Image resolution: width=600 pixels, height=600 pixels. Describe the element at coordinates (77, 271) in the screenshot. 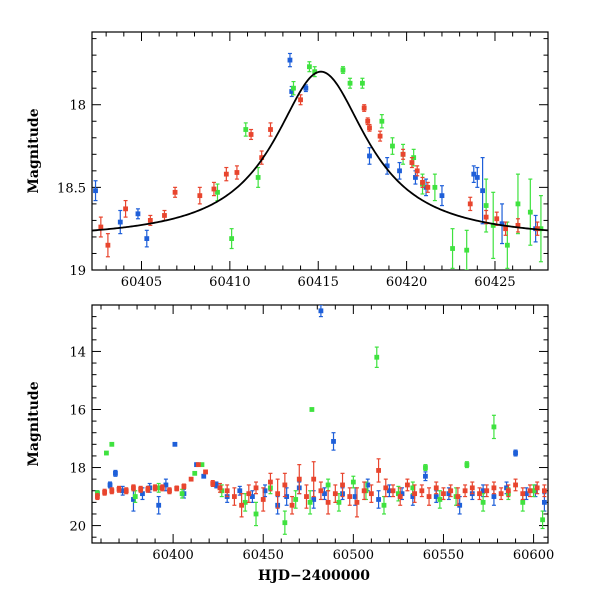

I see `y-tick-label: 19` at that location.